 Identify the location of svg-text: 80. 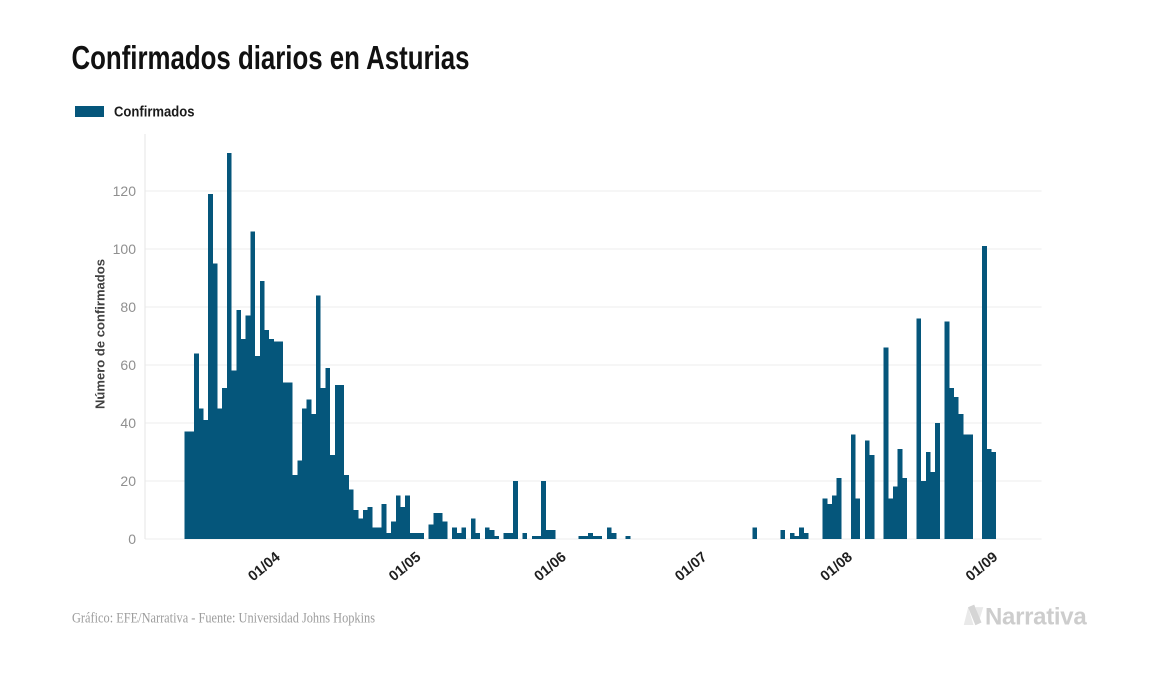
(128, 307).